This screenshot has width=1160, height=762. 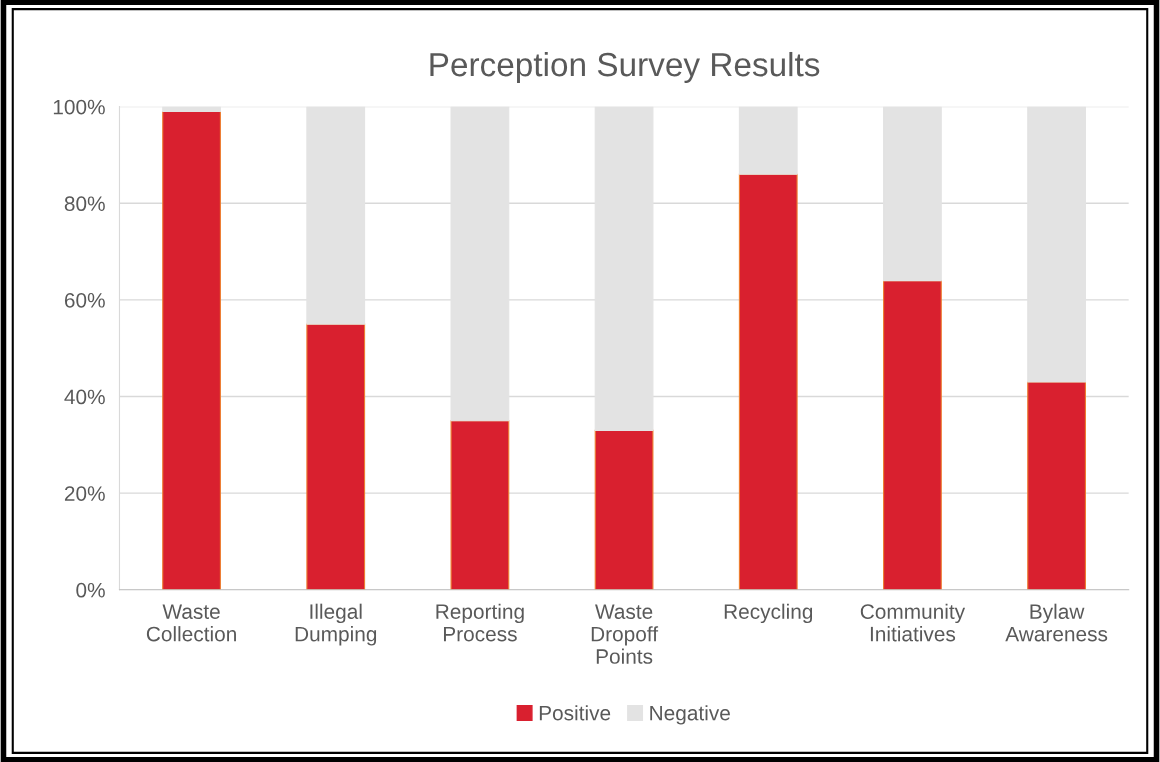 What do you see at coordinates (191, 623) in the screenshot?
I see `x-tick-label: Waste Collection` at bounding box center [191, 623].